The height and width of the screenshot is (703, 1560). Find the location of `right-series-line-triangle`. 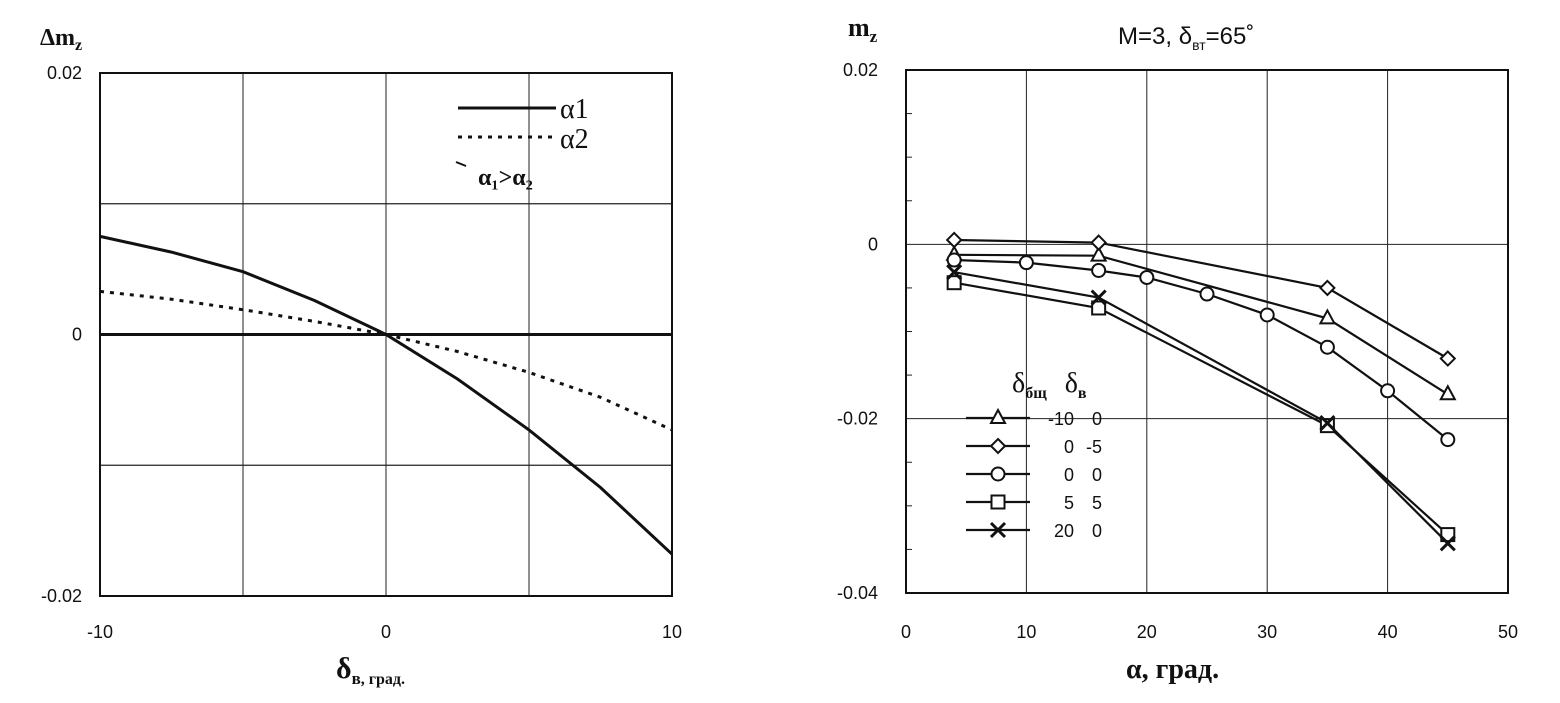

right-series-line-triangle is located at coordinates (1201, 324).